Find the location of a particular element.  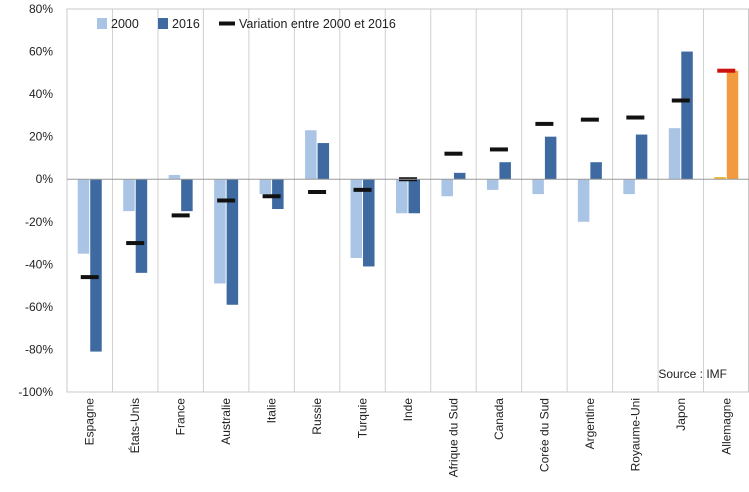

category-label: Afrique du Sud is located at coordinates (453, 437).